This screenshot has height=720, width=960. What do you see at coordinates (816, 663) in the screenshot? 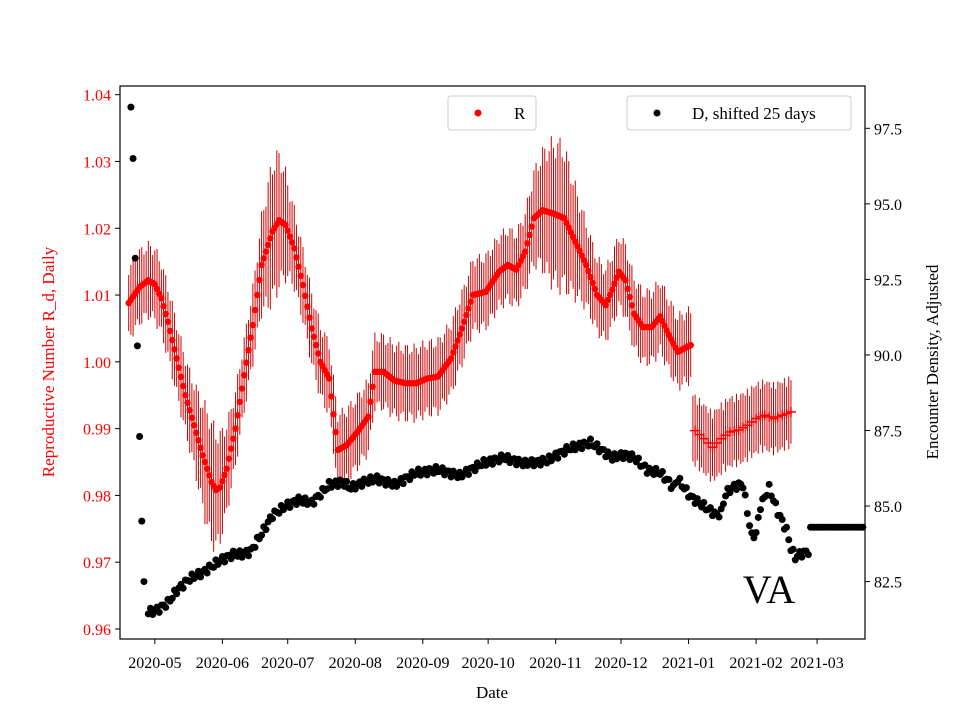
I see `x-tick-label: 2021-03` at bounding box center [816, 663].